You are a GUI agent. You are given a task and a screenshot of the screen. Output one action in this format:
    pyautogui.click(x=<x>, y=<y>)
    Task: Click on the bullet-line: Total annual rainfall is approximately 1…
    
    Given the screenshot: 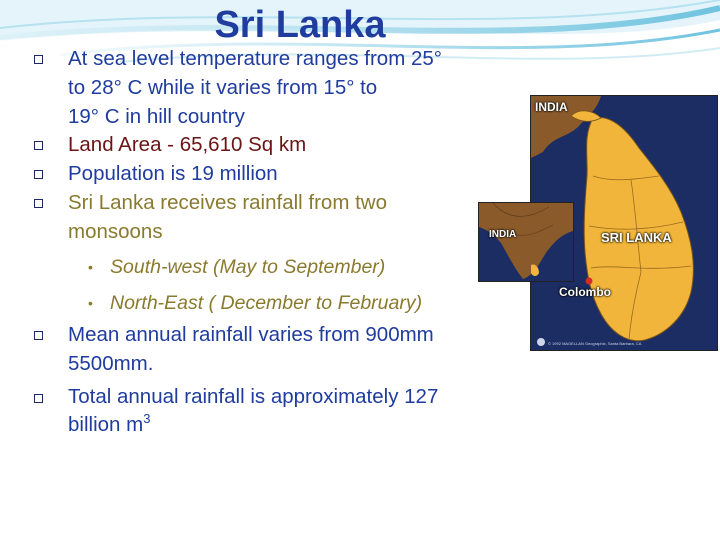 What is the action you would take?
    pyautogui.click(x=253, y=396)
    